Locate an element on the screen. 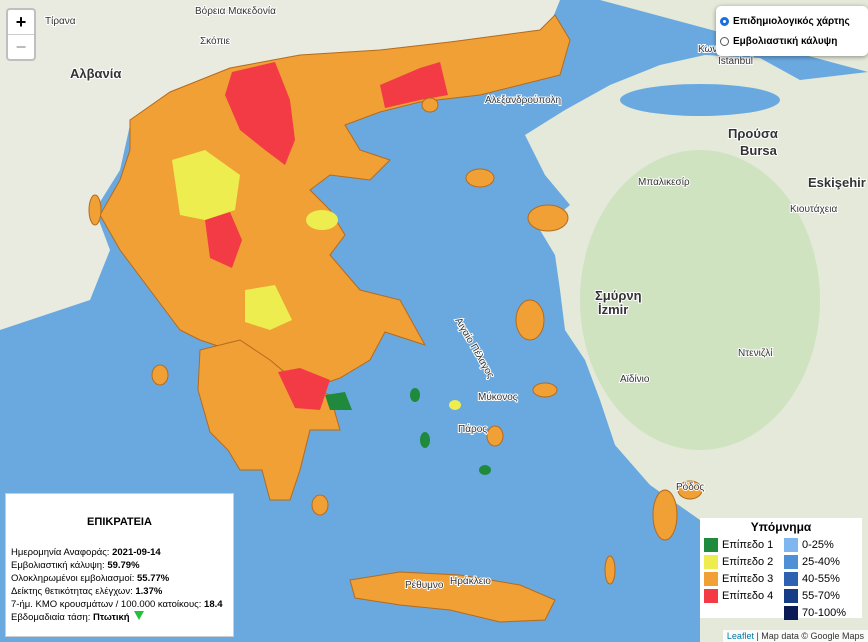 The height and width of the screenshot is (642, 868). map-label: Eskişehir is located at coordinates (837, 182).